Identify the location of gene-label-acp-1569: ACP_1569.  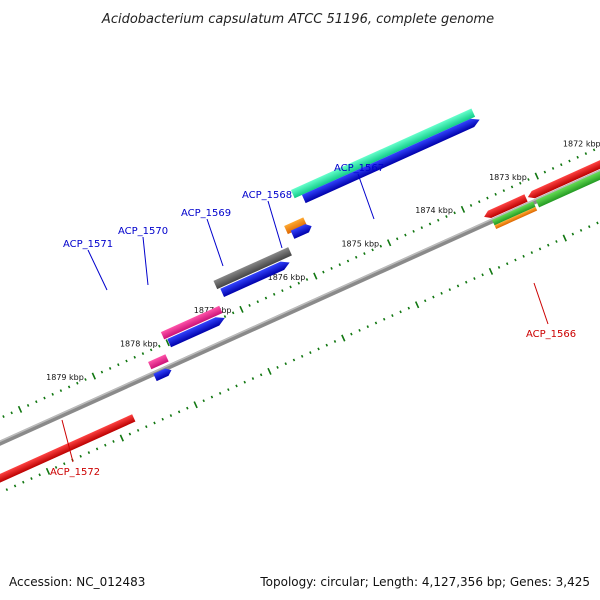
(206, 213).